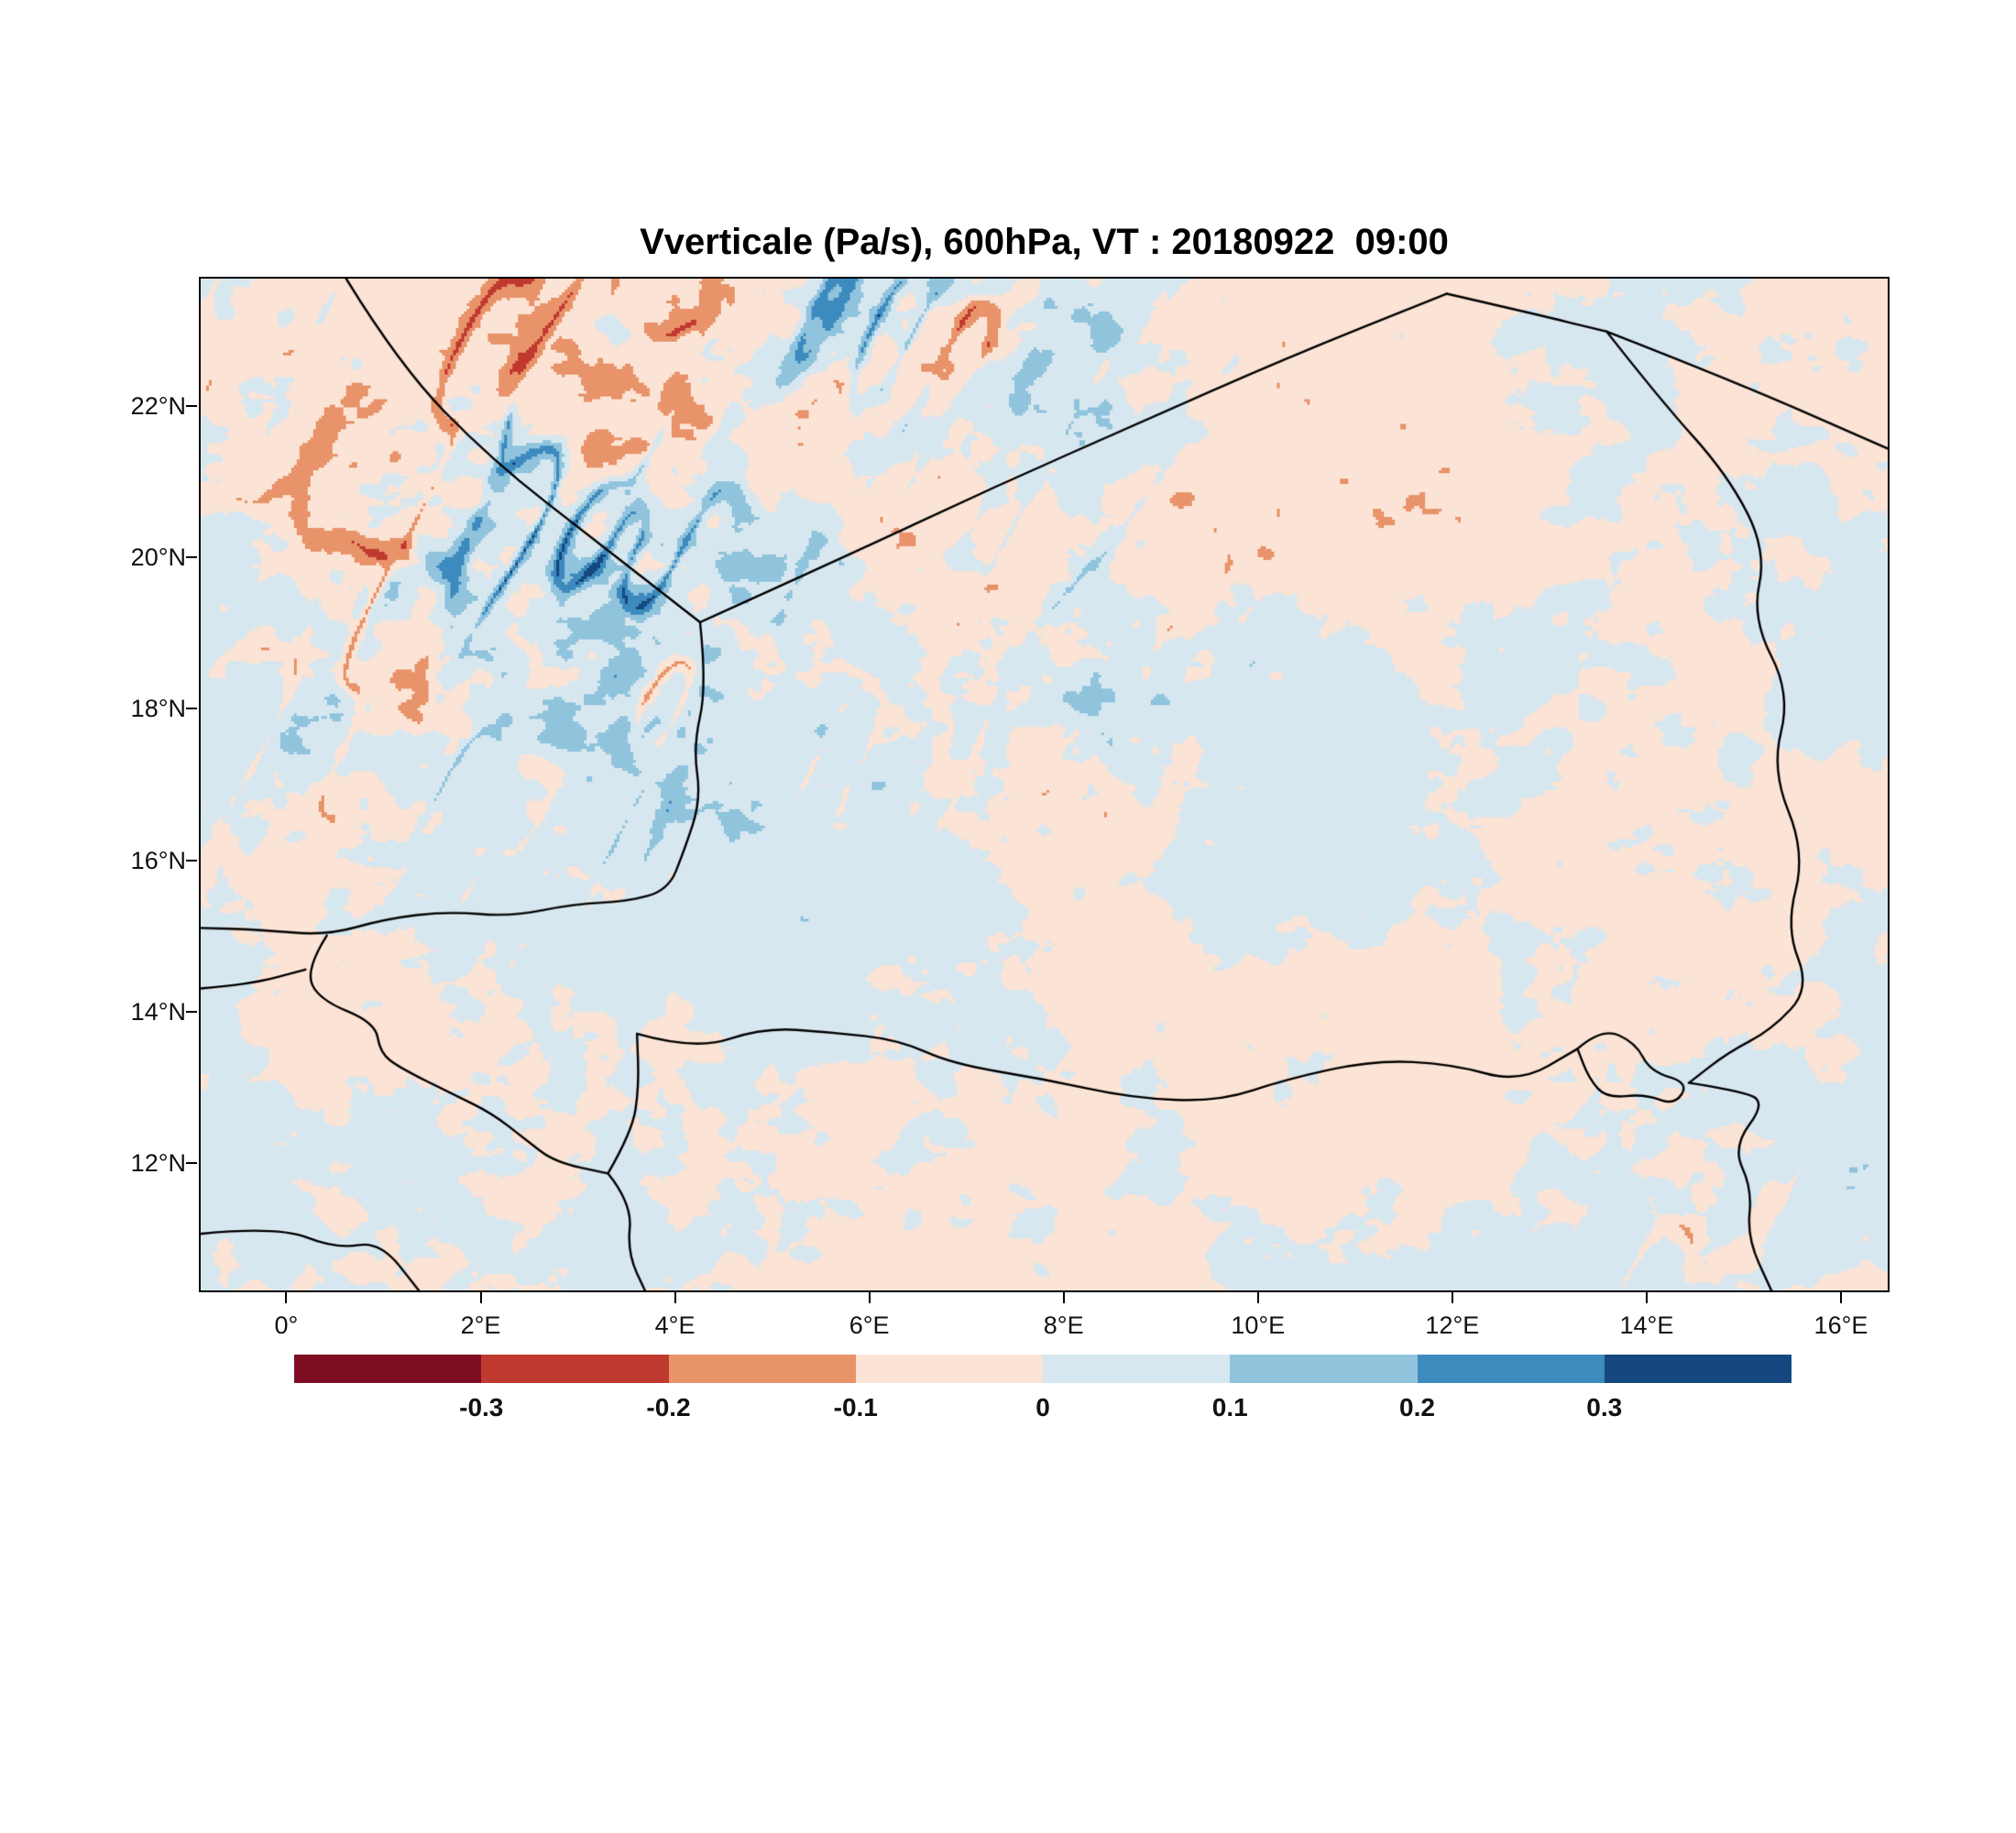 Image resolution: width=2016 pixels, height=1833 pixels. I want to click on colorbar, so click(1042, 1369).